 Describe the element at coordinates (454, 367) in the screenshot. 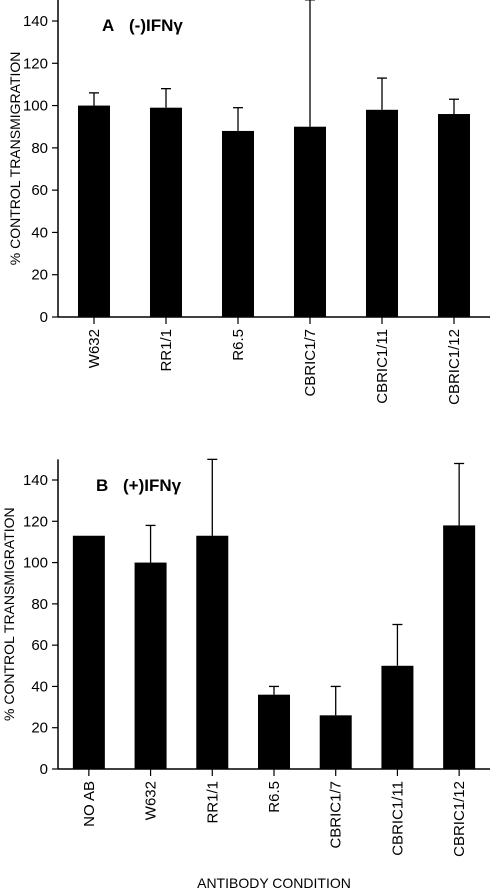

I see `panel-a-category-label: CBRIC1/12` at that location.